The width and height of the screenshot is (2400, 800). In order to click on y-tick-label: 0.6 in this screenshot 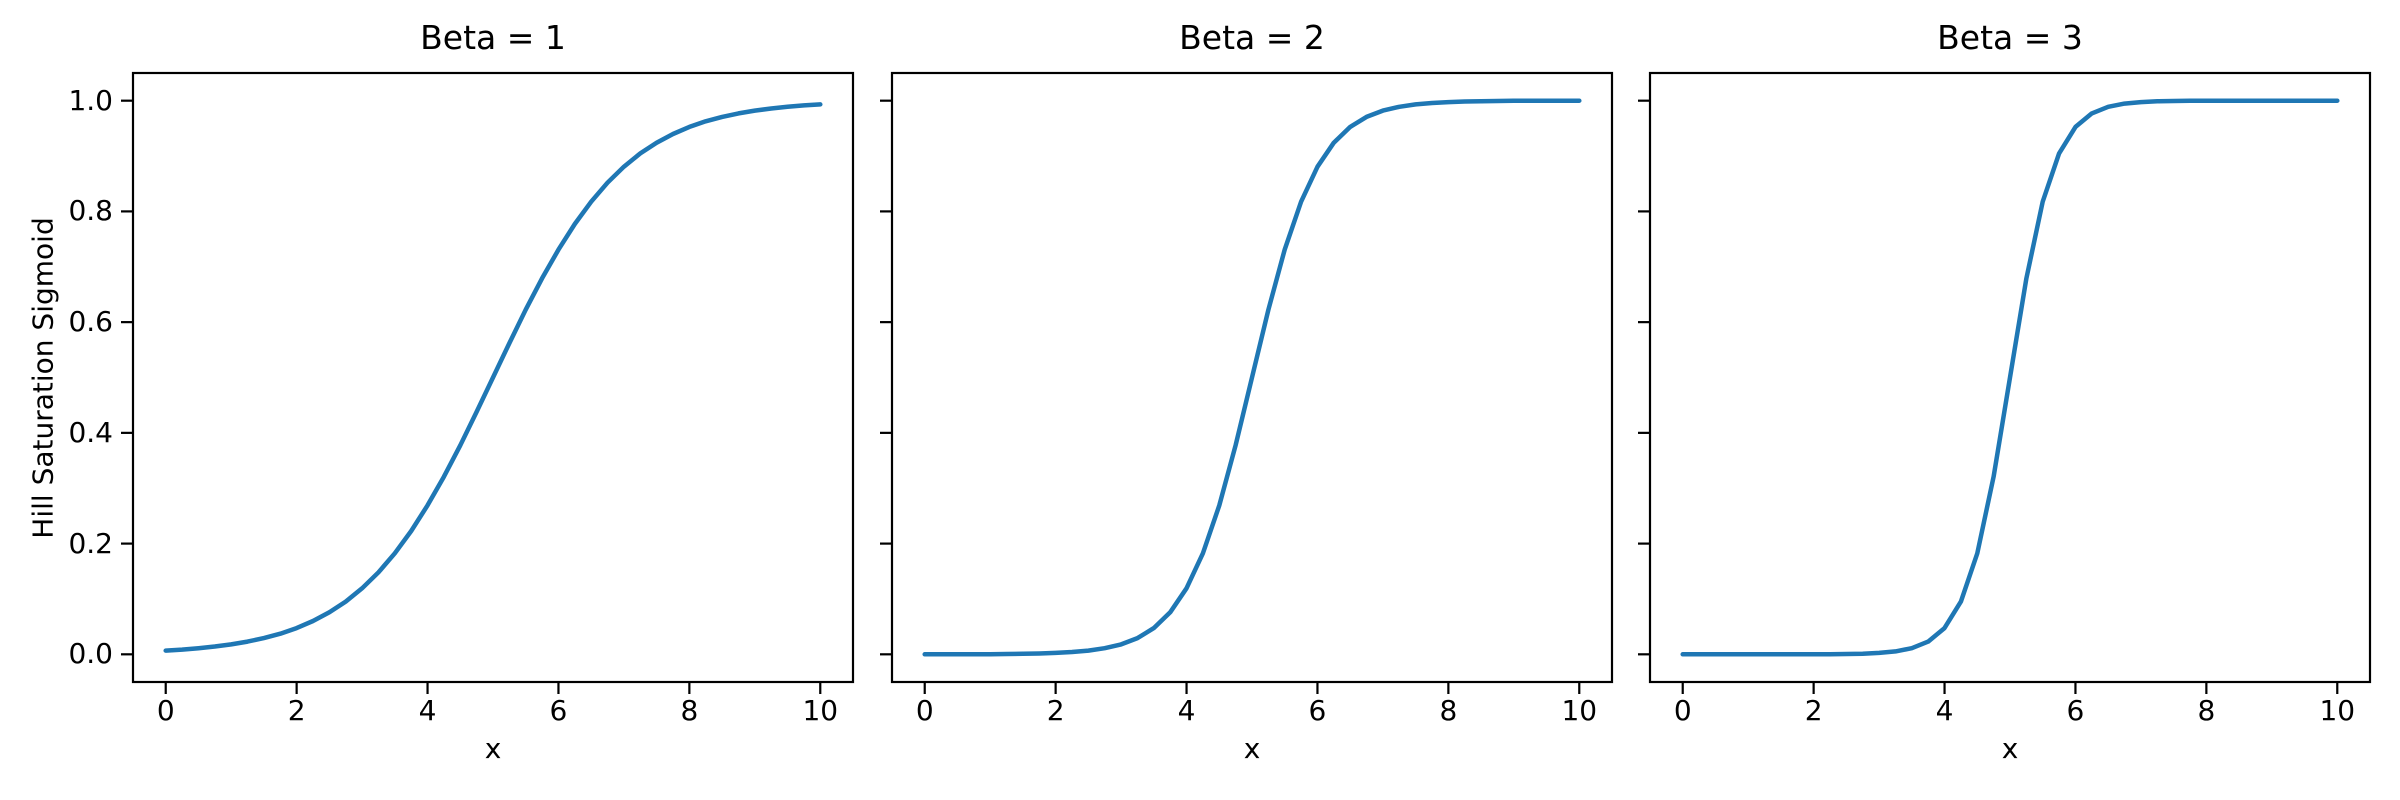, I will do `click(90, 322)`.